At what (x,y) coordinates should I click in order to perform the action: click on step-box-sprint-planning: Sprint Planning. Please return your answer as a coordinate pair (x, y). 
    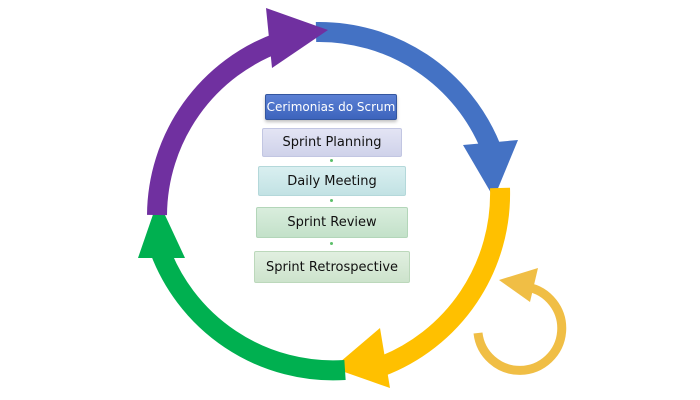
    Looking at the image, I should click on (332, 142).